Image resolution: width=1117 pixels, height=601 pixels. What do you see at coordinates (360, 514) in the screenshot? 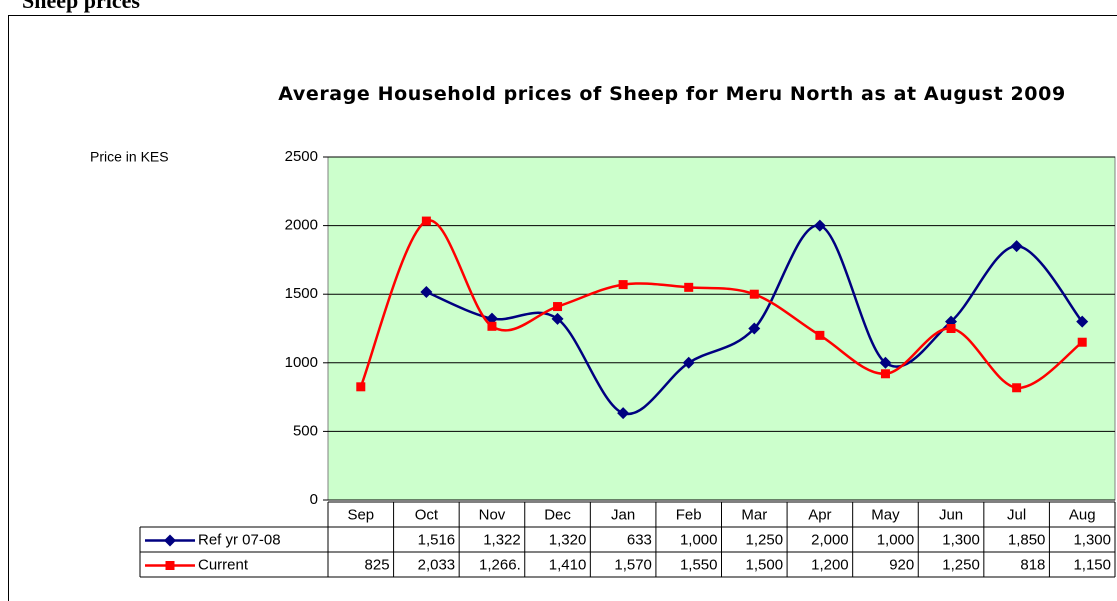
I see `x-tick-label: Sep` at bounding box center [360, 514].